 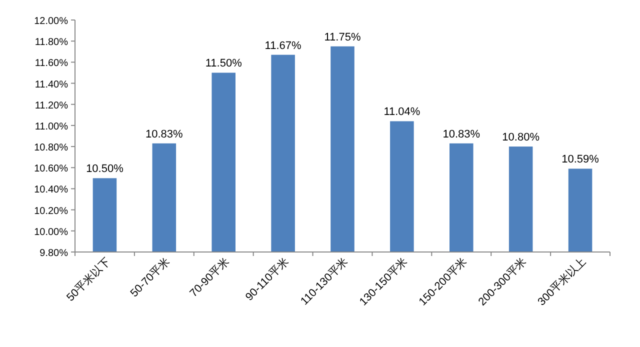 What do you see at coordinates (105, 169) in the screenshot?
I see `data-label: 10.50%` at bounding box center [105, 169].